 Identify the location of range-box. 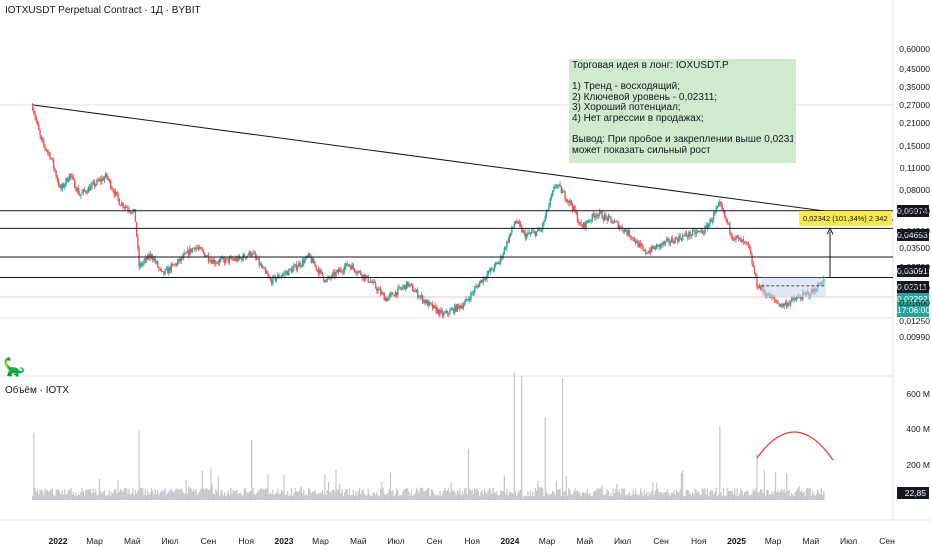
(793, 287).